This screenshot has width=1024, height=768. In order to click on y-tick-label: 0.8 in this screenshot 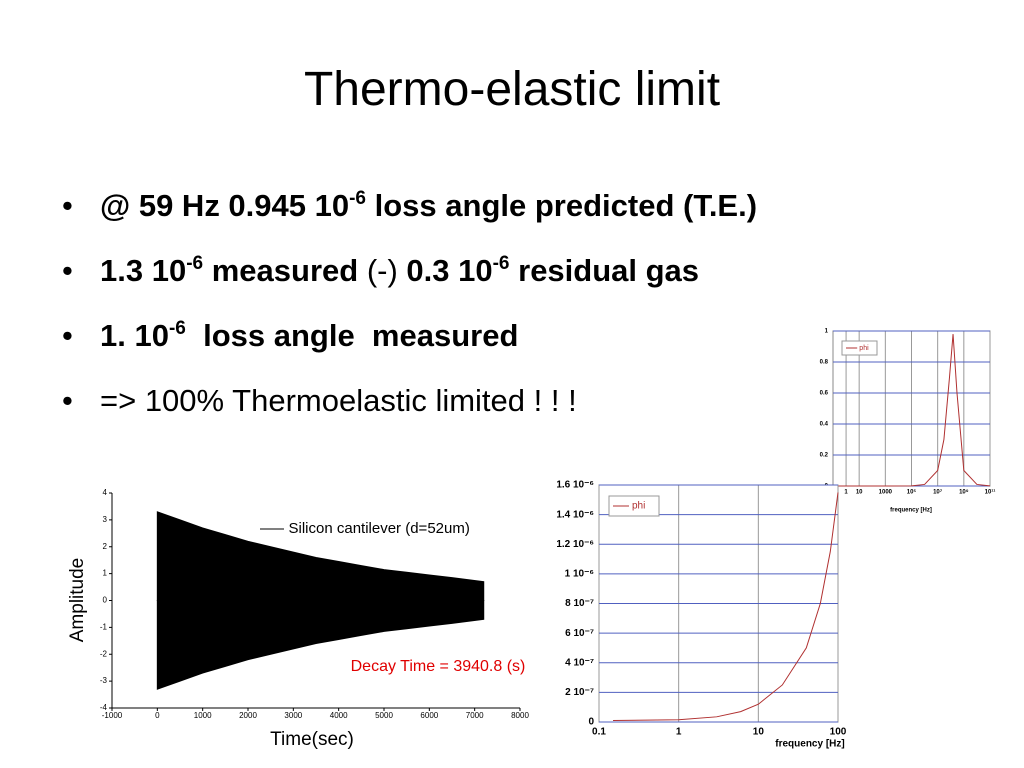, I will do `click(824, 363)`.